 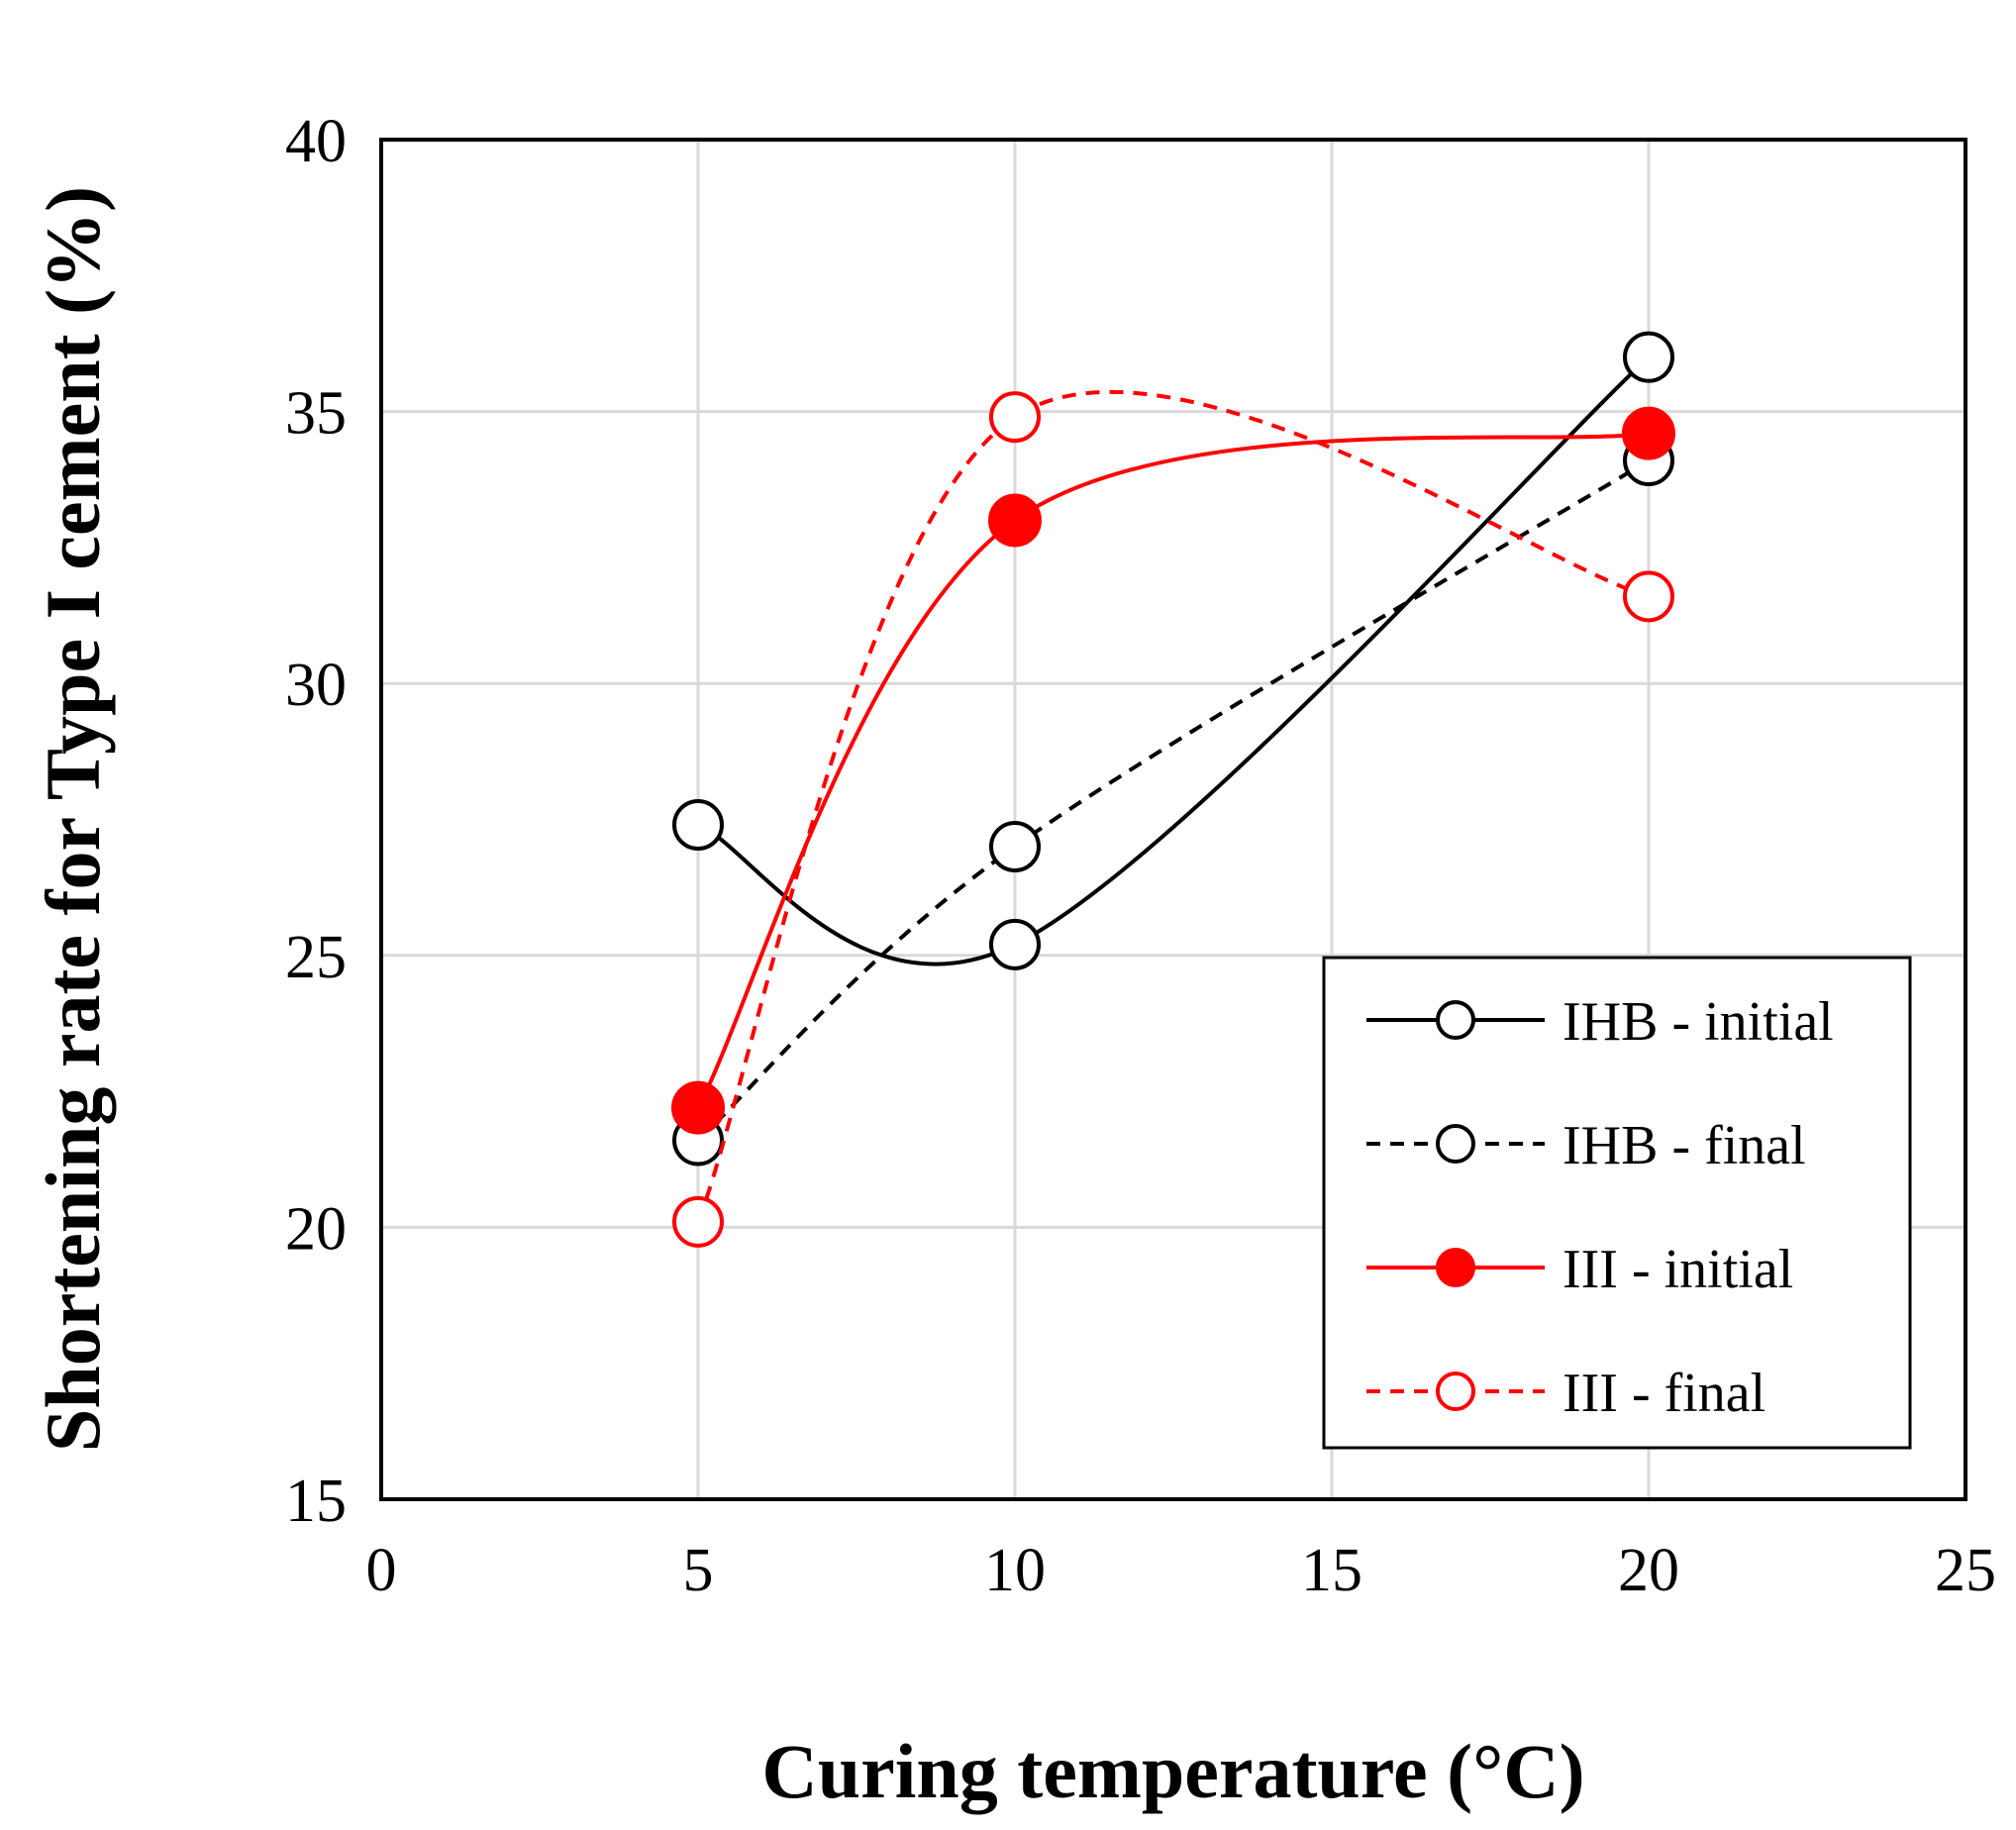 I want to click on legend-box, so click(x=1617, y=1203).